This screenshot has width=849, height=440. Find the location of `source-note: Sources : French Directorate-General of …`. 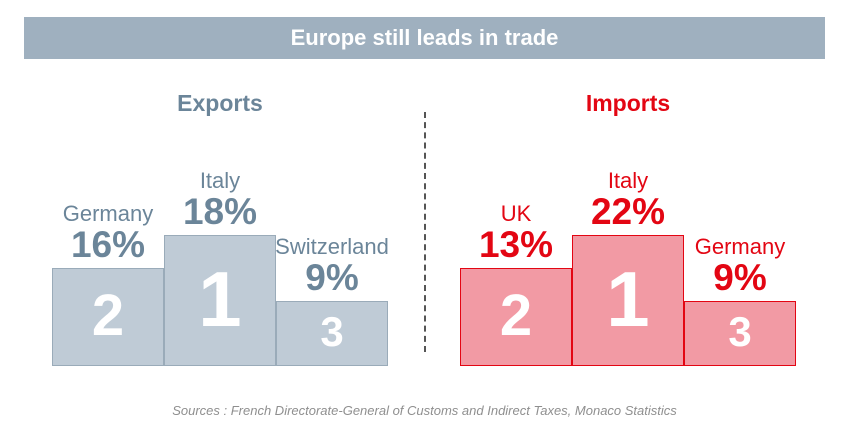

source-note: Sources : French Directorate-General of … is located at coordinates (424, 410).